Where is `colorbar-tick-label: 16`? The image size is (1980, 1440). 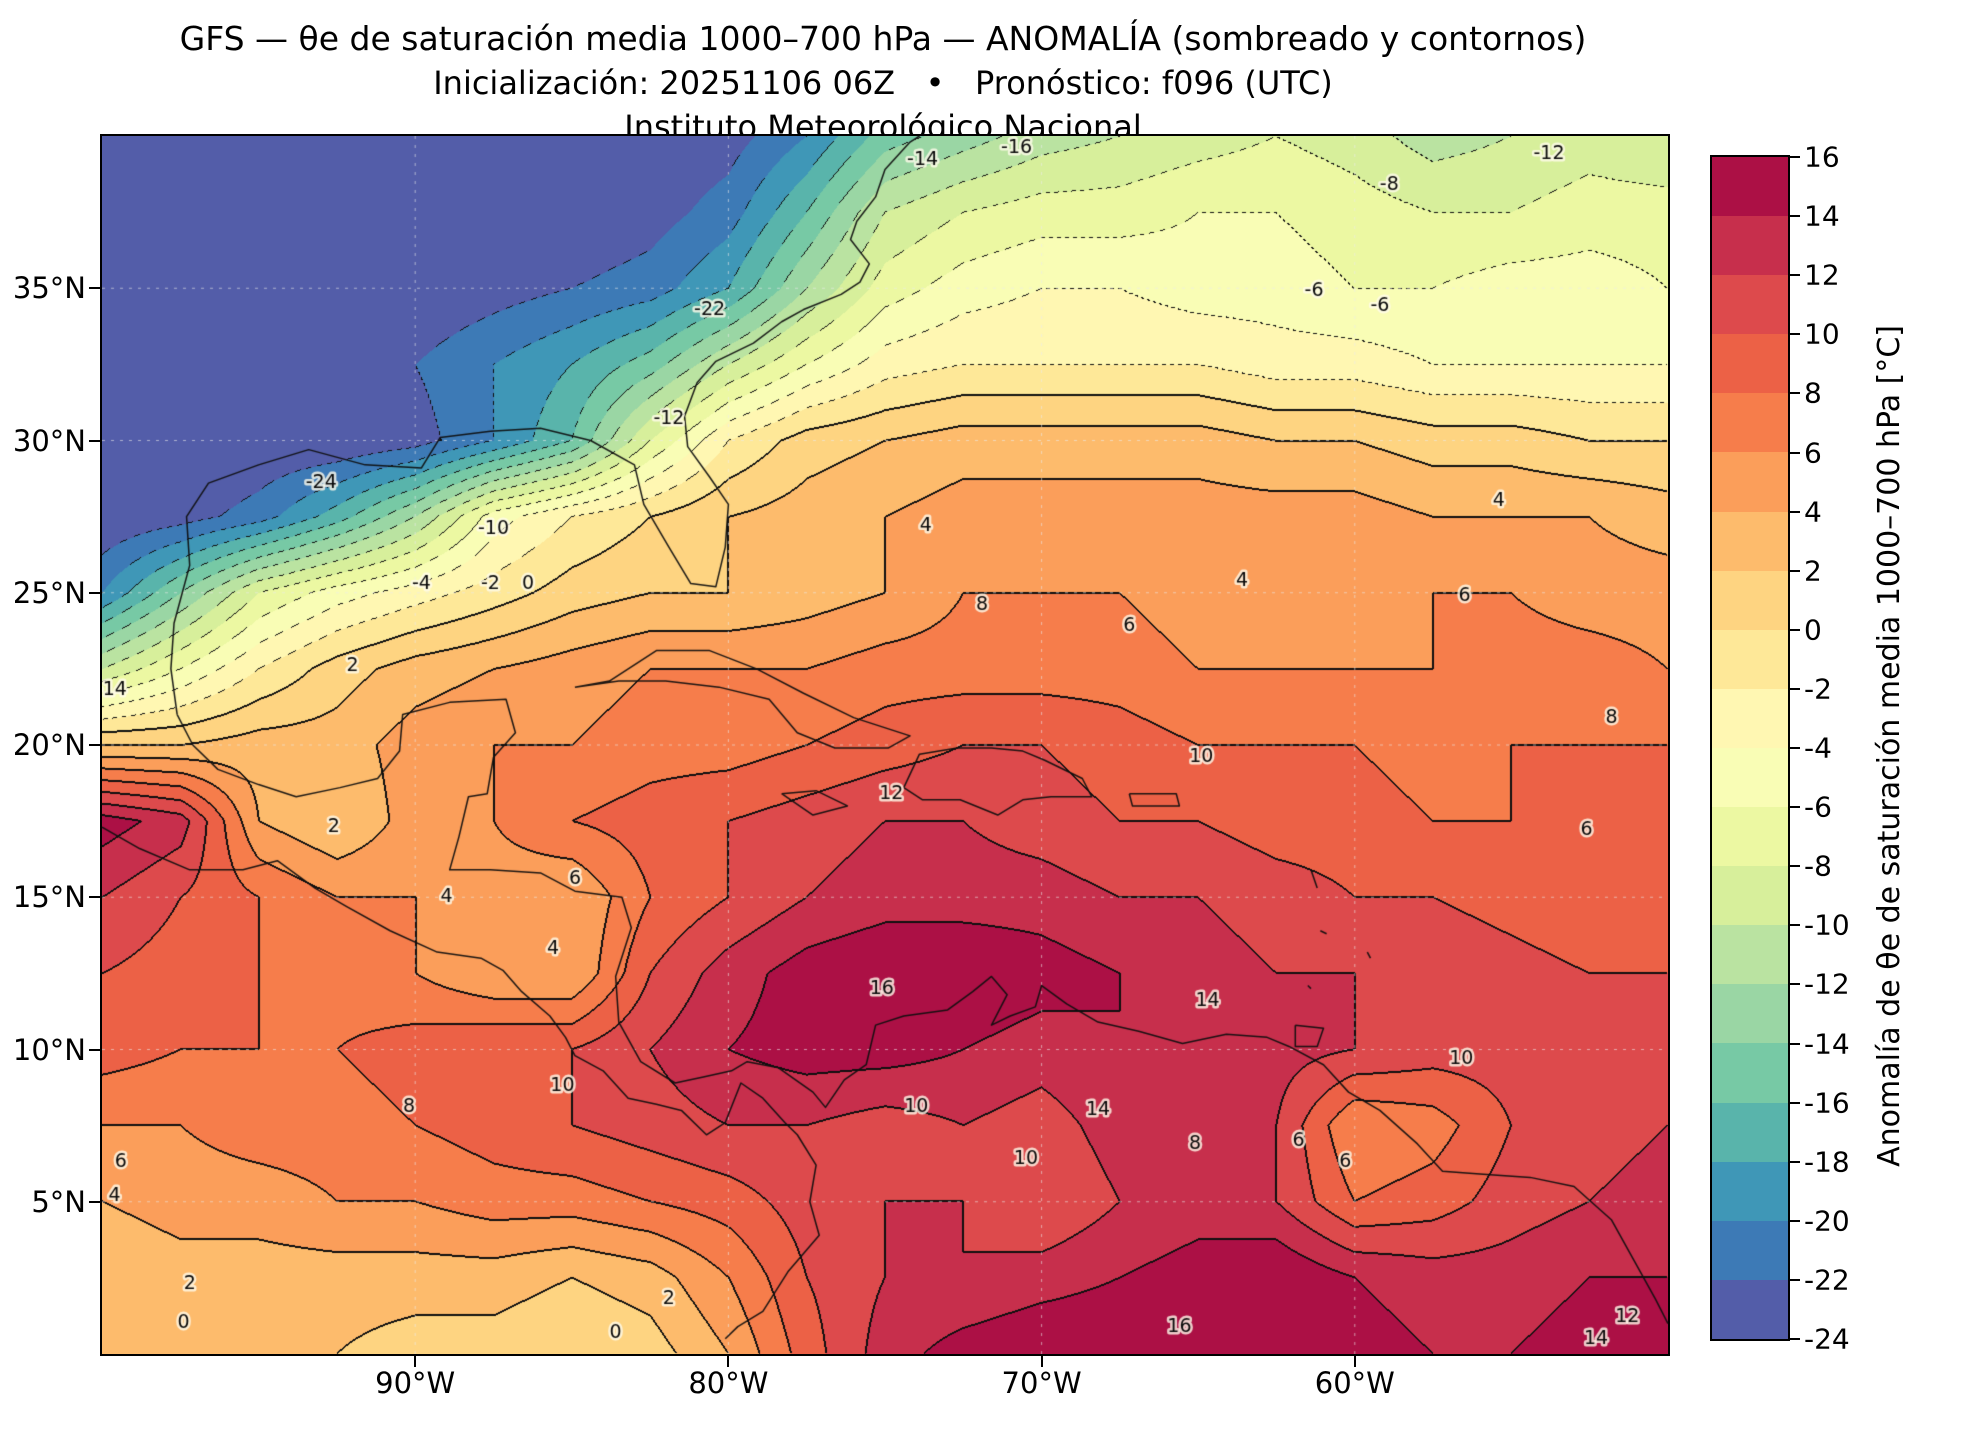 colorbar-tick-label: 16 is located at coordinates (1822, 157).